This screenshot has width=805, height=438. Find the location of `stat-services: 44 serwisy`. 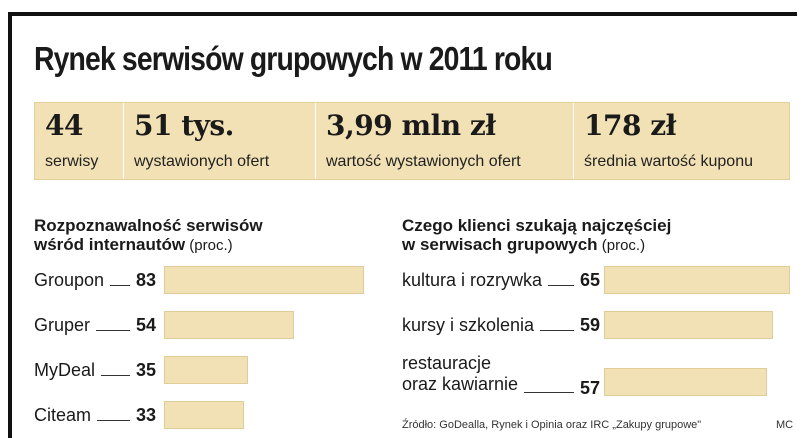

stat-services: 44 serwisy is located at coordinates (79, 141).